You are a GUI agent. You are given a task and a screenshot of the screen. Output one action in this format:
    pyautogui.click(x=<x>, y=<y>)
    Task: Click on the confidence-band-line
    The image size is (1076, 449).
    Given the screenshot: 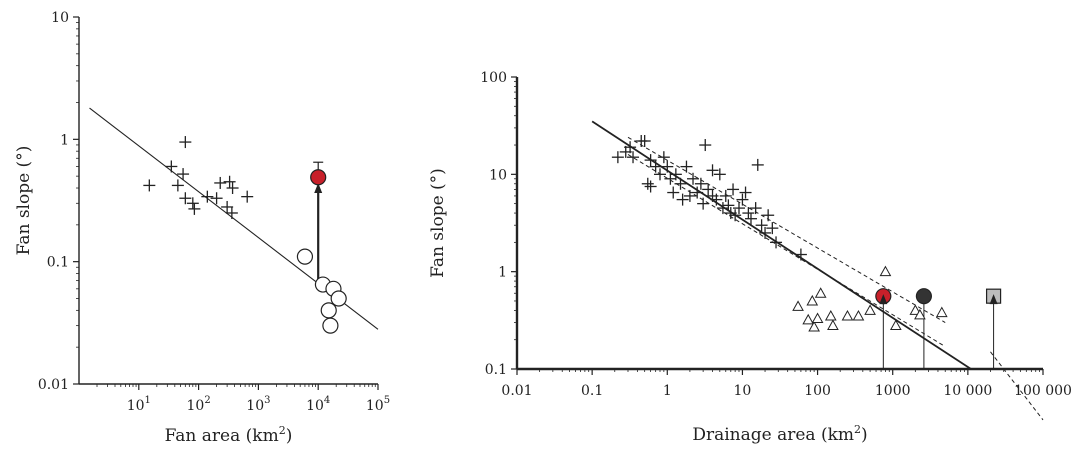 What is the action you would take?
    pyautogui.click(x=786, y=250)
    